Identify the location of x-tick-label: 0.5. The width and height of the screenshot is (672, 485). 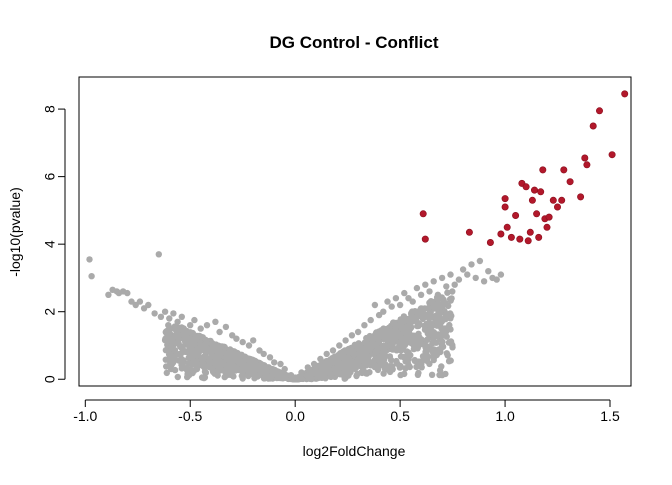
(400, 416).